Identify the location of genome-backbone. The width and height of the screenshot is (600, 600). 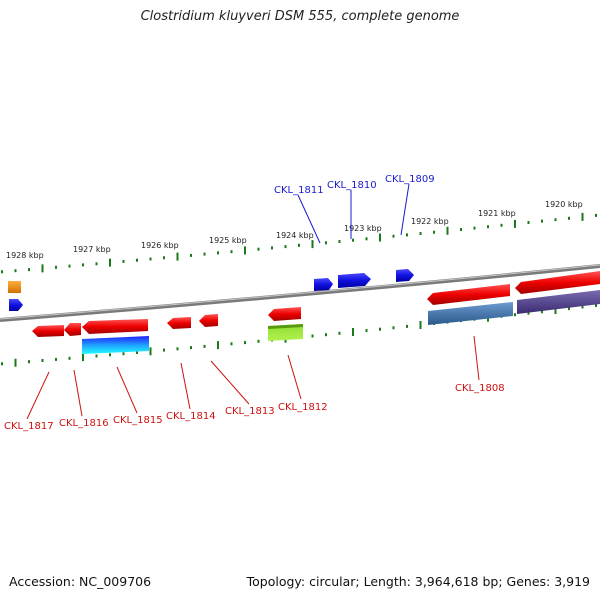
(300, 293).